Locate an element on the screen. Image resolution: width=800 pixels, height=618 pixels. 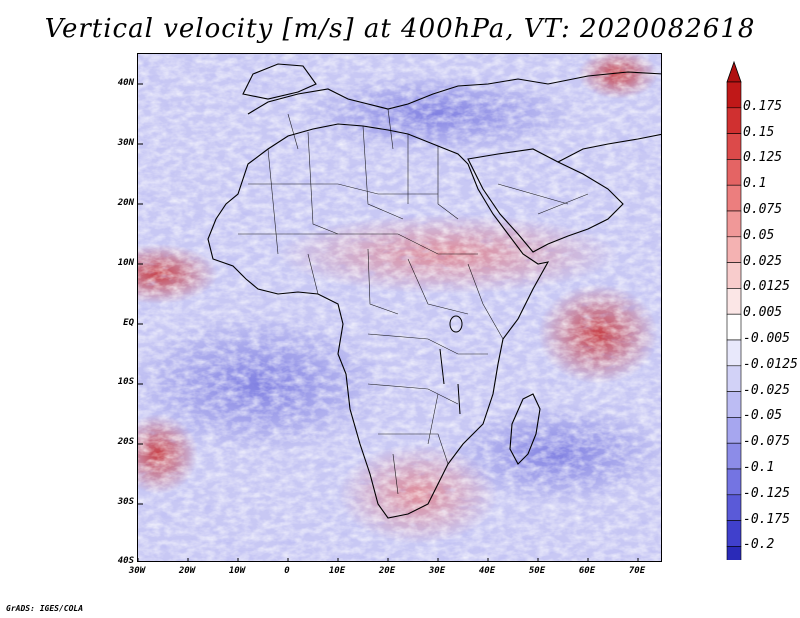
lat-label-40n: 40N is located at coordinates (125, 83).